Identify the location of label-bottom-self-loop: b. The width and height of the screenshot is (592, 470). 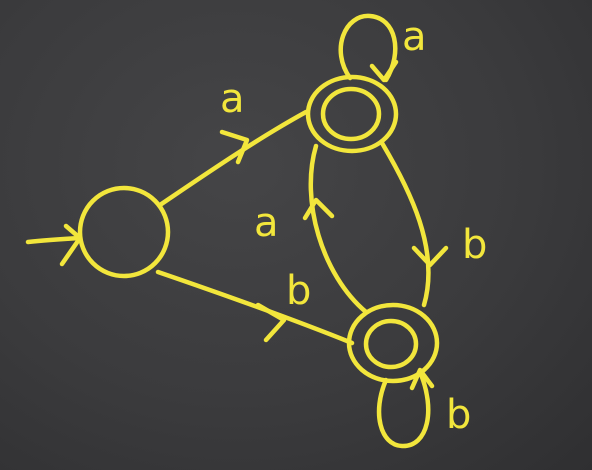
(458, 415).